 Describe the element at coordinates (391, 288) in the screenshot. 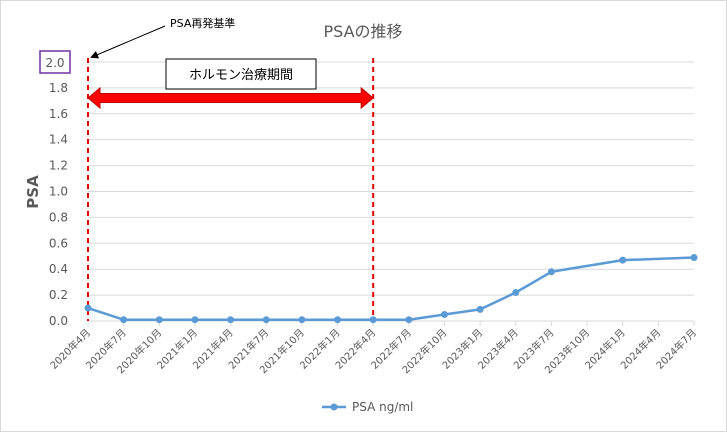

I see `series-line` at that location.